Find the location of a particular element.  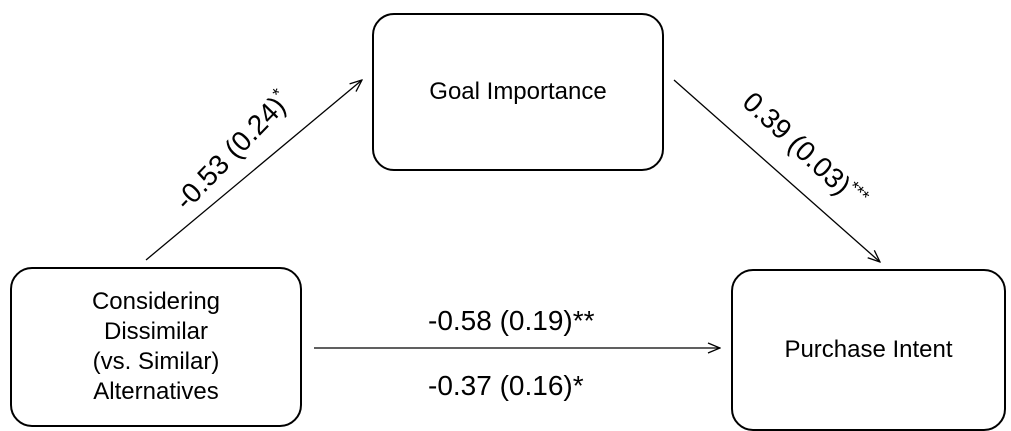

purchase-intent-box: Purchase Intent is located at coordinates (868, 350).